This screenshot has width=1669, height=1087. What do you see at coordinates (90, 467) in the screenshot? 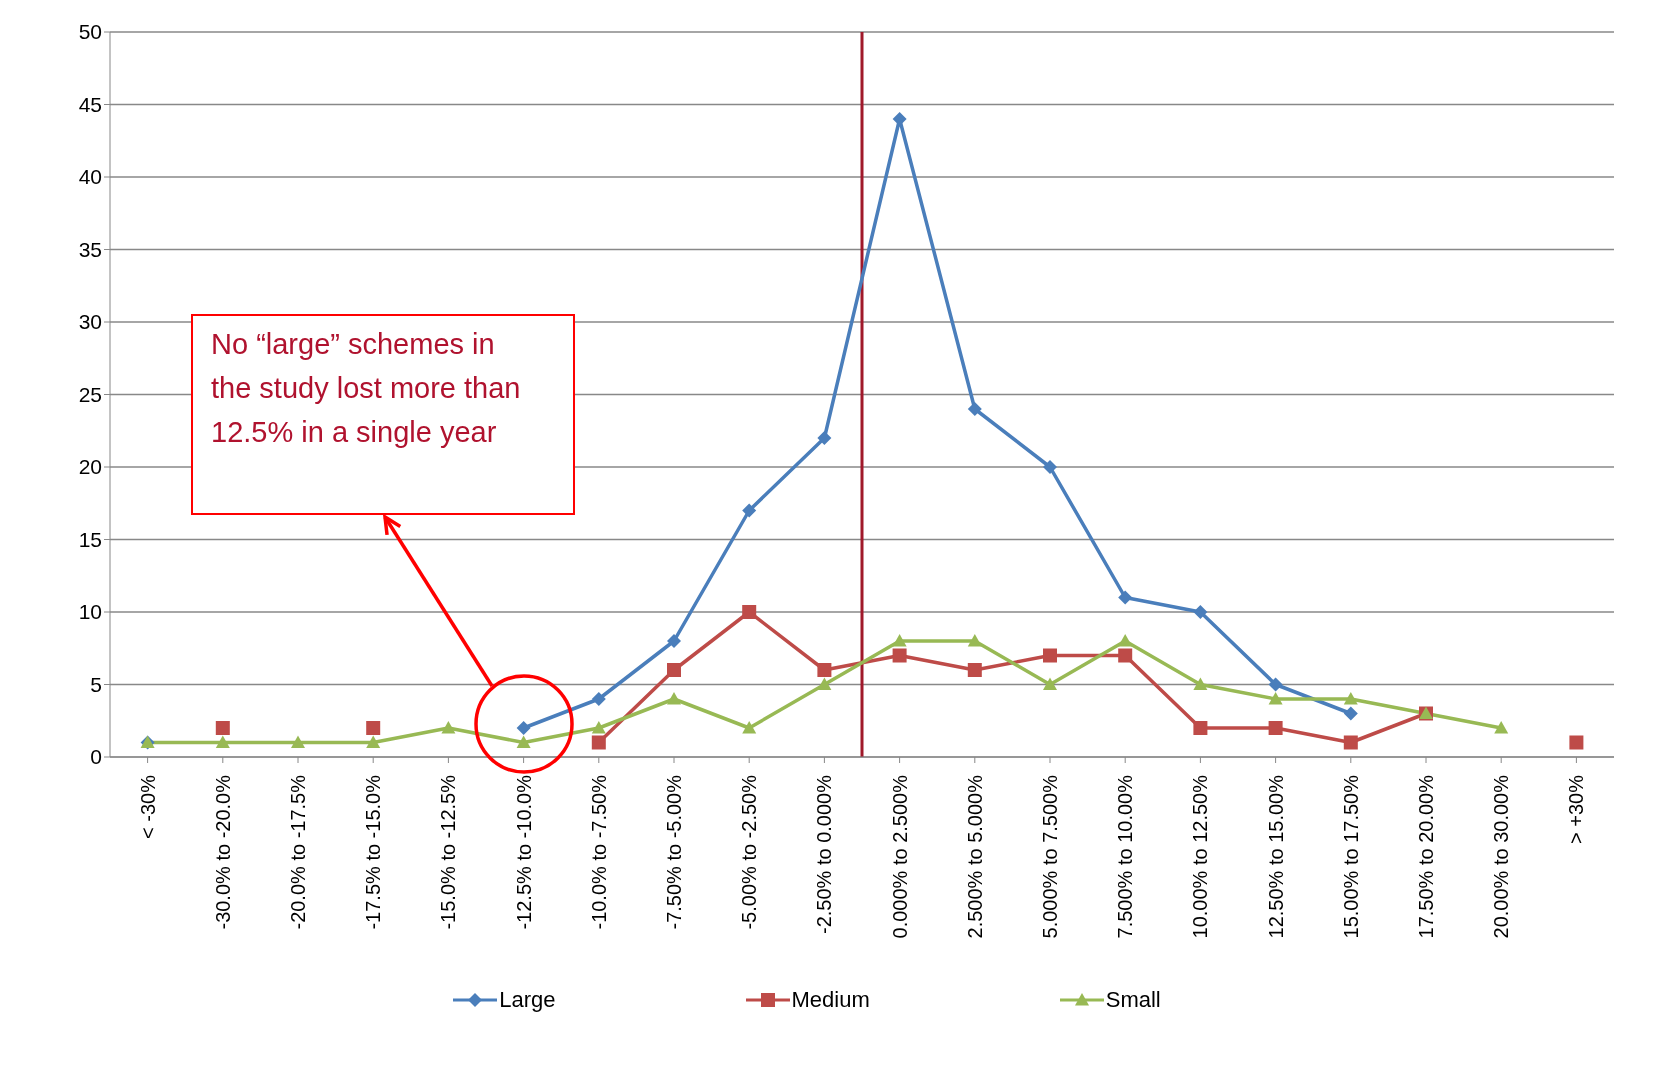
I see `y-tick-label: 20` at bounding box center [90, 467].